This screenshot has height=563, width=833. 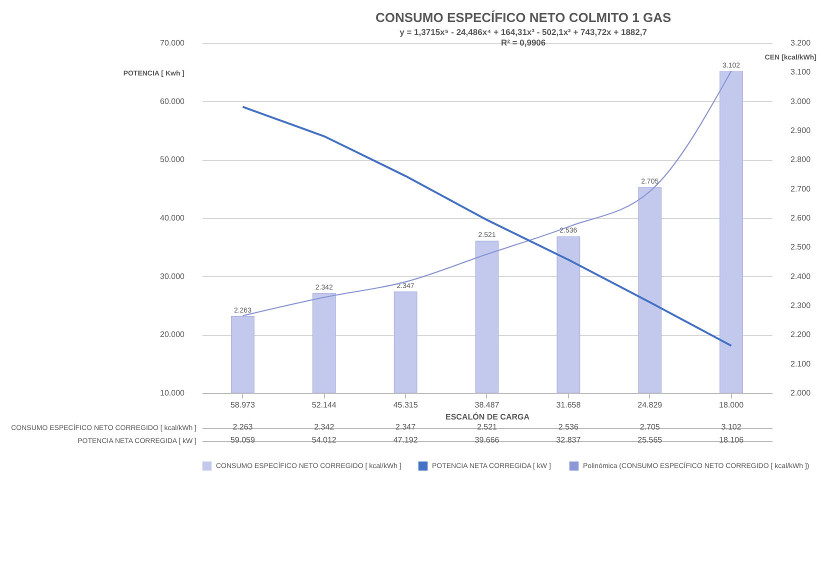 I want to click on x-tick-label: 52.144, so click(x=324, y=405).